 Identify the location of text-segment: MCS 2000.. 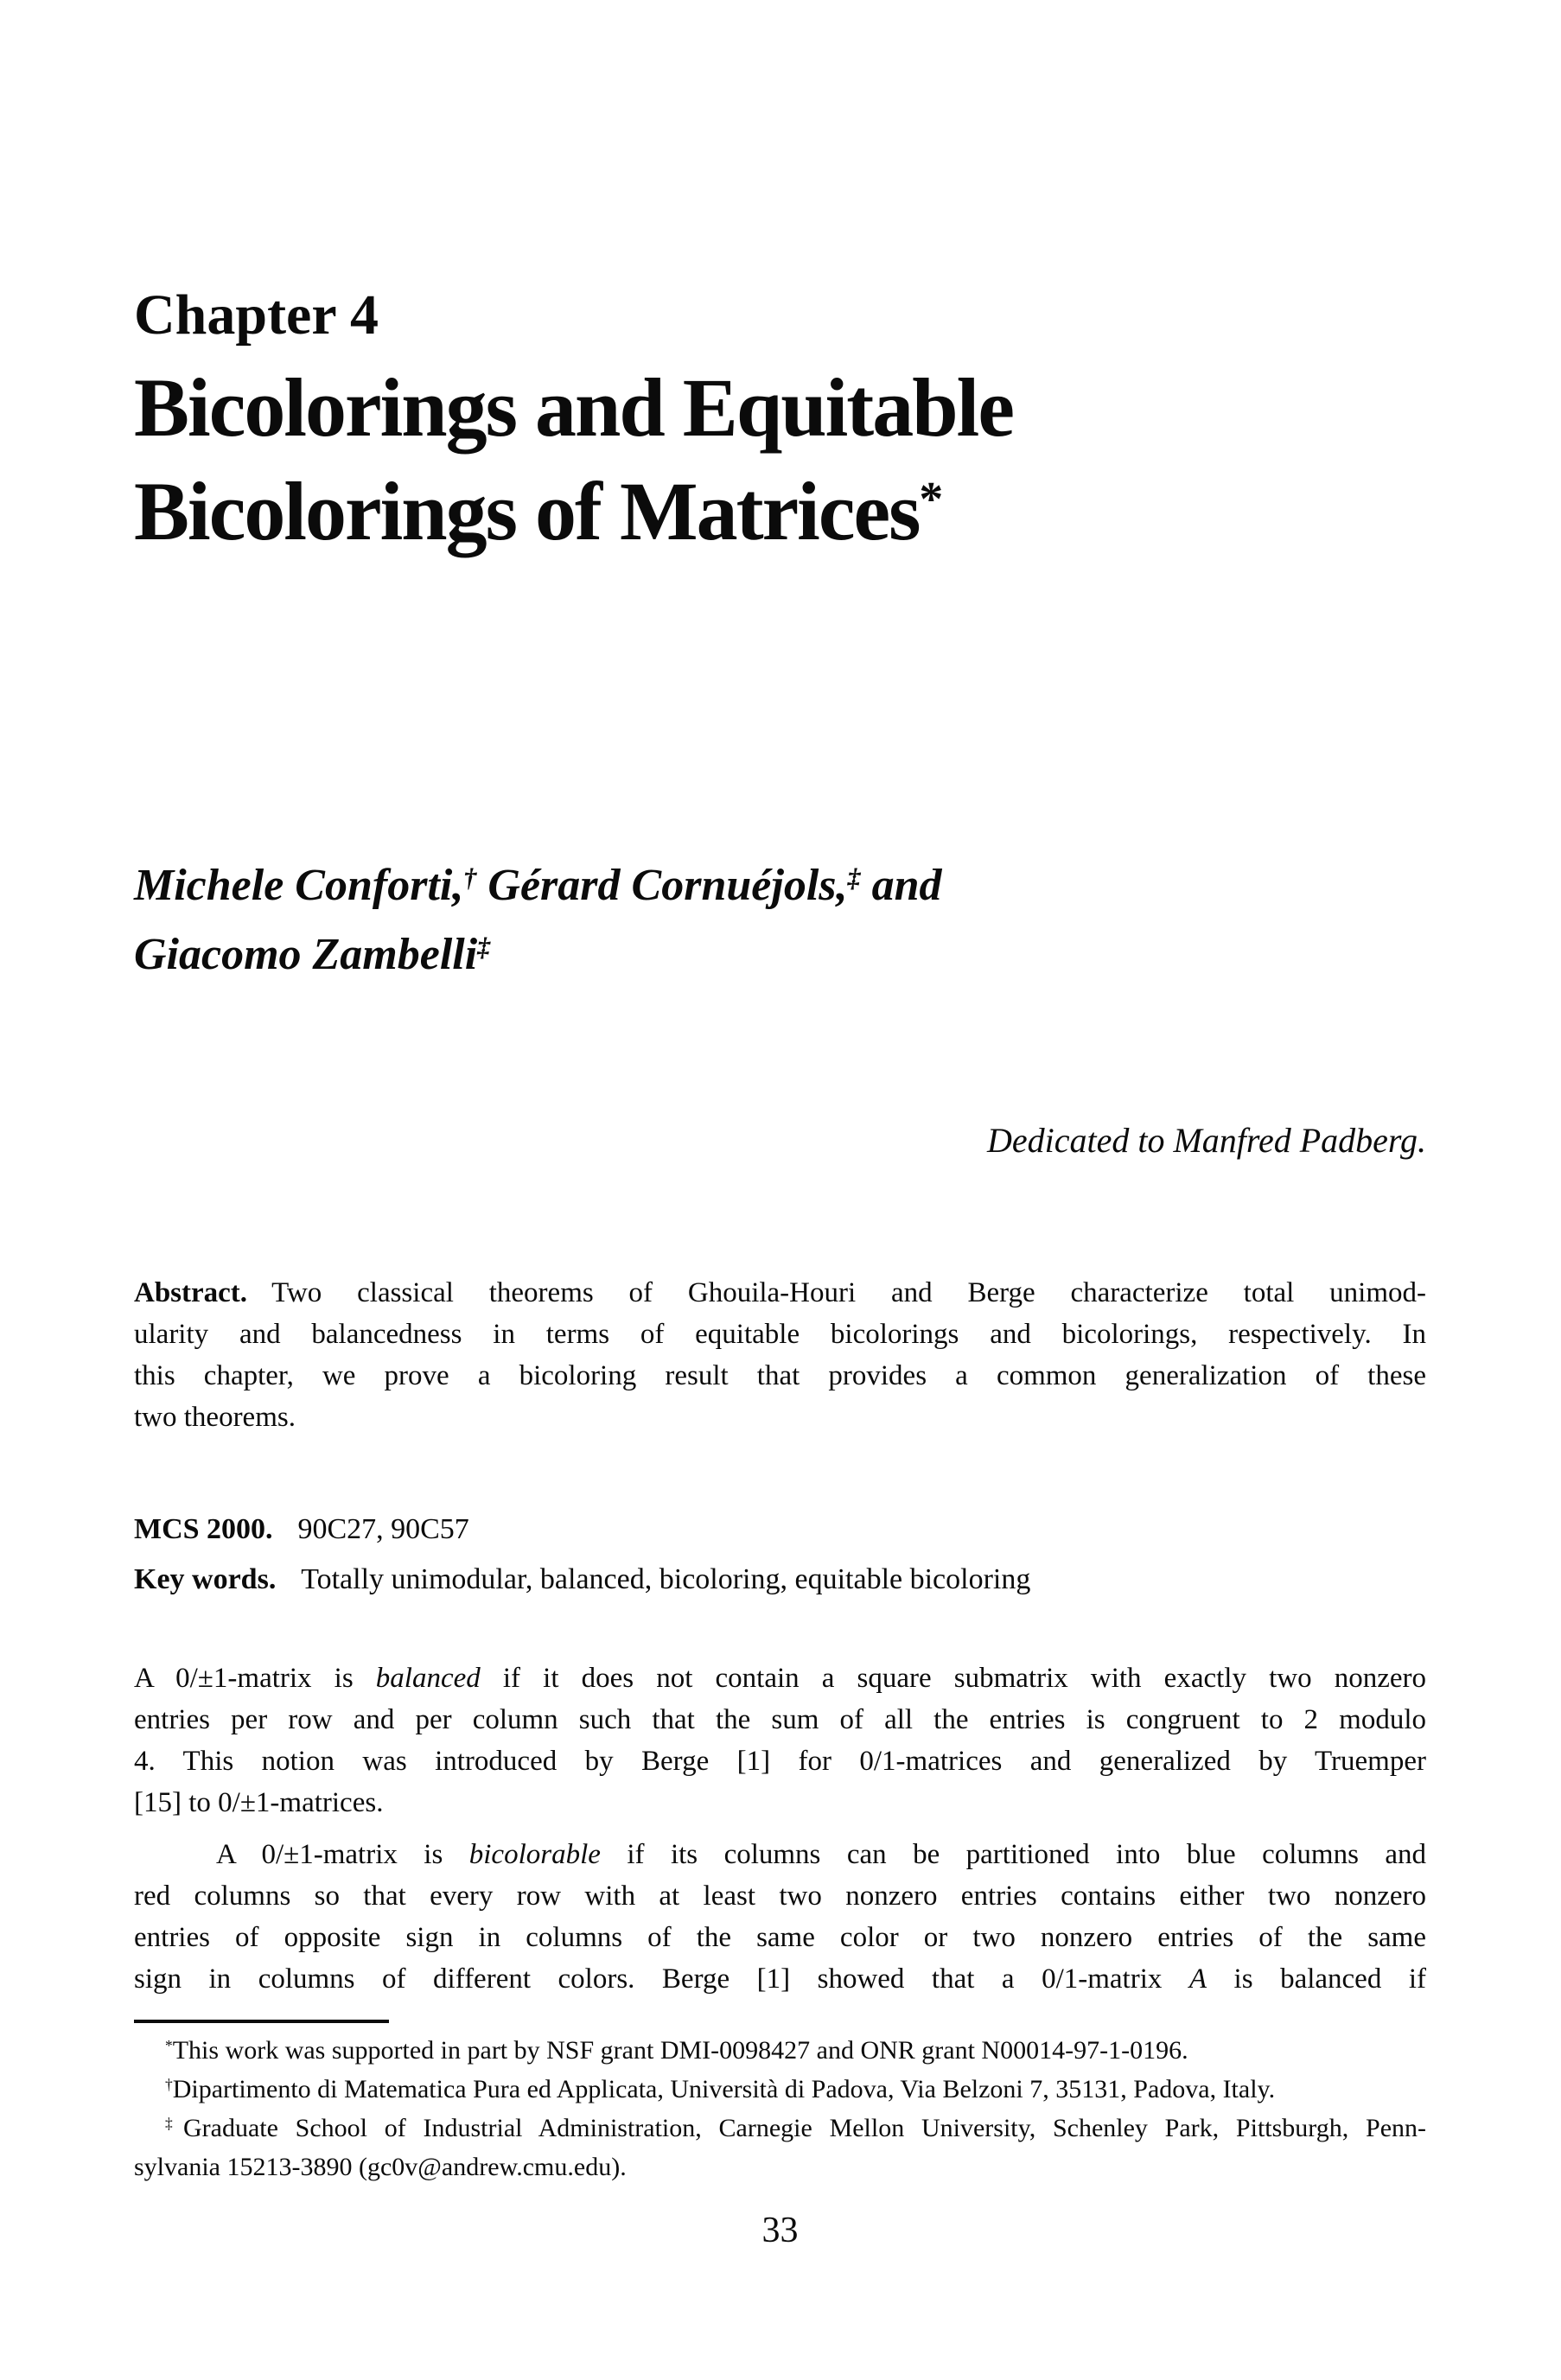
(203, 1529).